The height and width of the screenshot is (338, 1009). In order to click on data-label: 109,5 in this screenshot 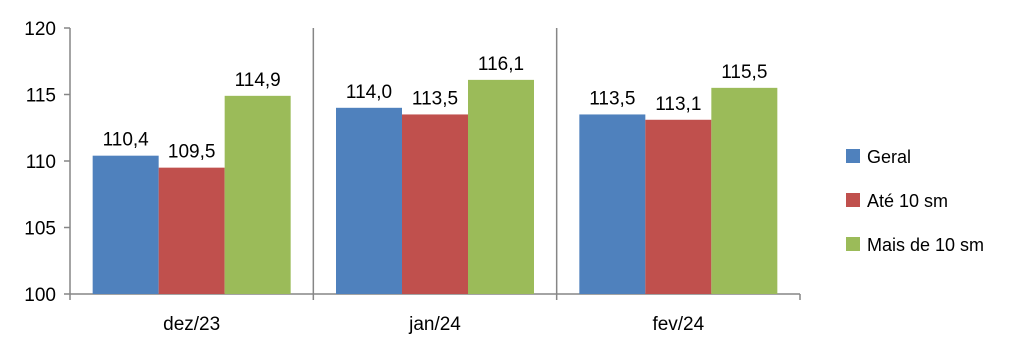, I will do `click(192, 152)`.